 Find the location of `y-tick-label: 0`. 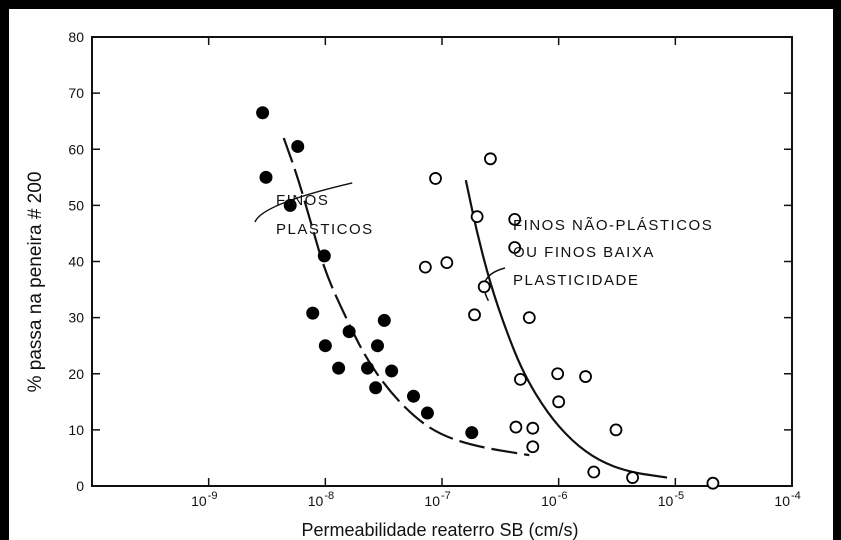

y-tick-label: 0 is located at coordinates (80, 486).